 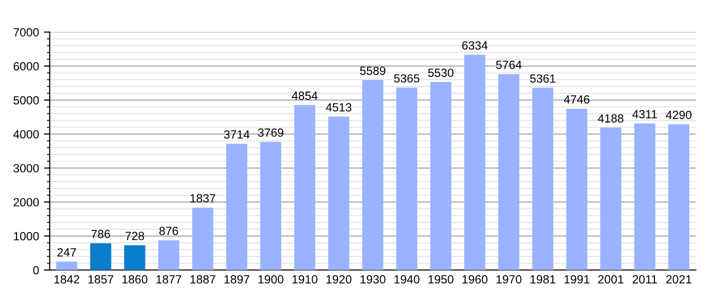 What do you see at coordinates (203, 279) in the screenshot?
I see `x-tick-label: 1887` at bounding box center [203, 279].